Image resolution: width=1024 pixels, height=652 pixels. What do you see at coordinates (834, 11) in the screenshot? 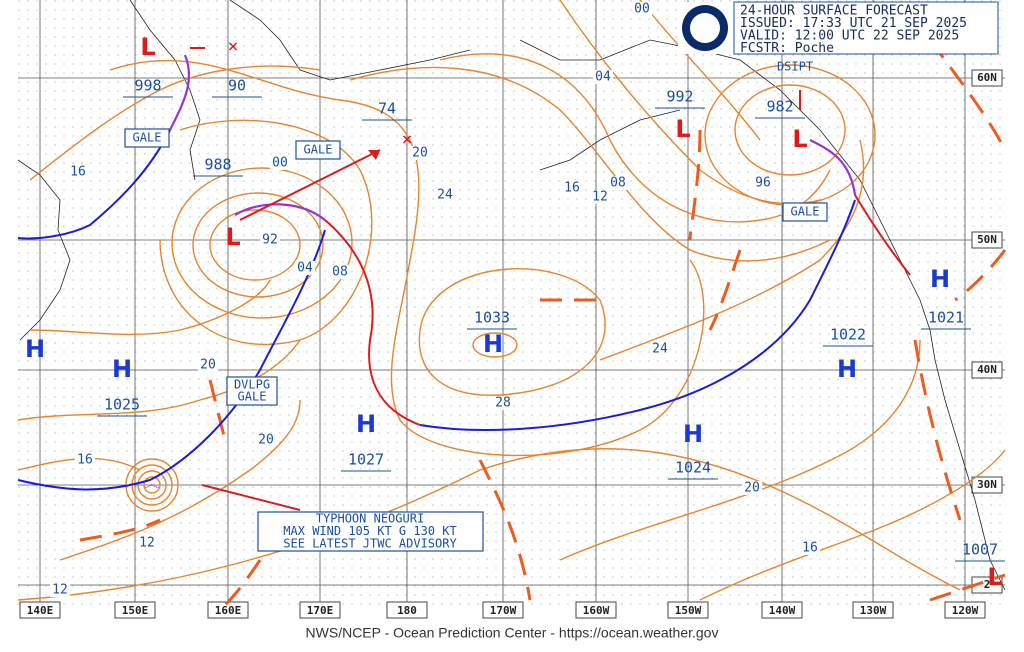
I see `header-line: 24-HOUR SURFACE FORECAST` at bounding box center [834, 11].